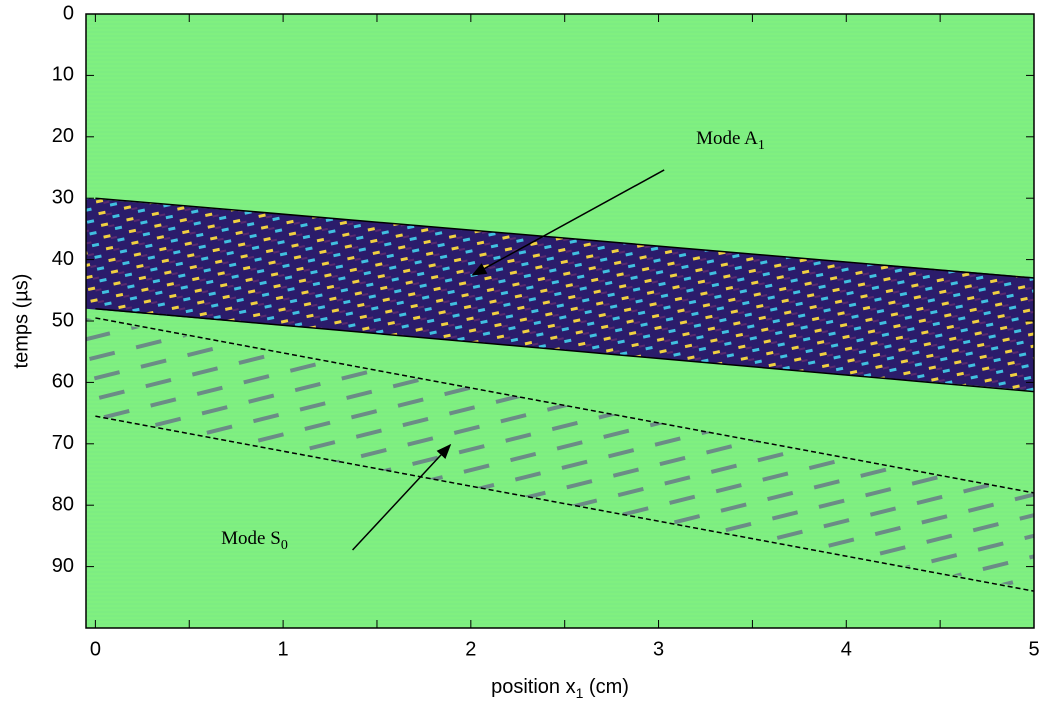  I want to click on x-tick-label: 2, so click(470, 649).